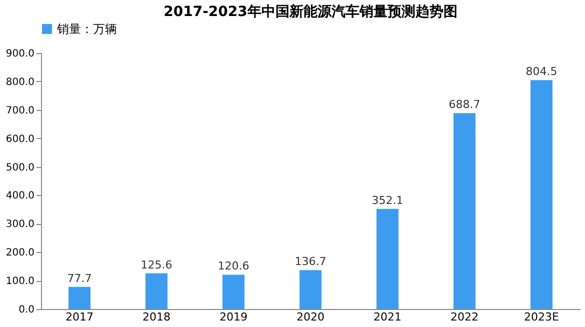  Describe the element at coordinates (79, 278) in the screenshot. I see `data-label: 77.7` at that location.